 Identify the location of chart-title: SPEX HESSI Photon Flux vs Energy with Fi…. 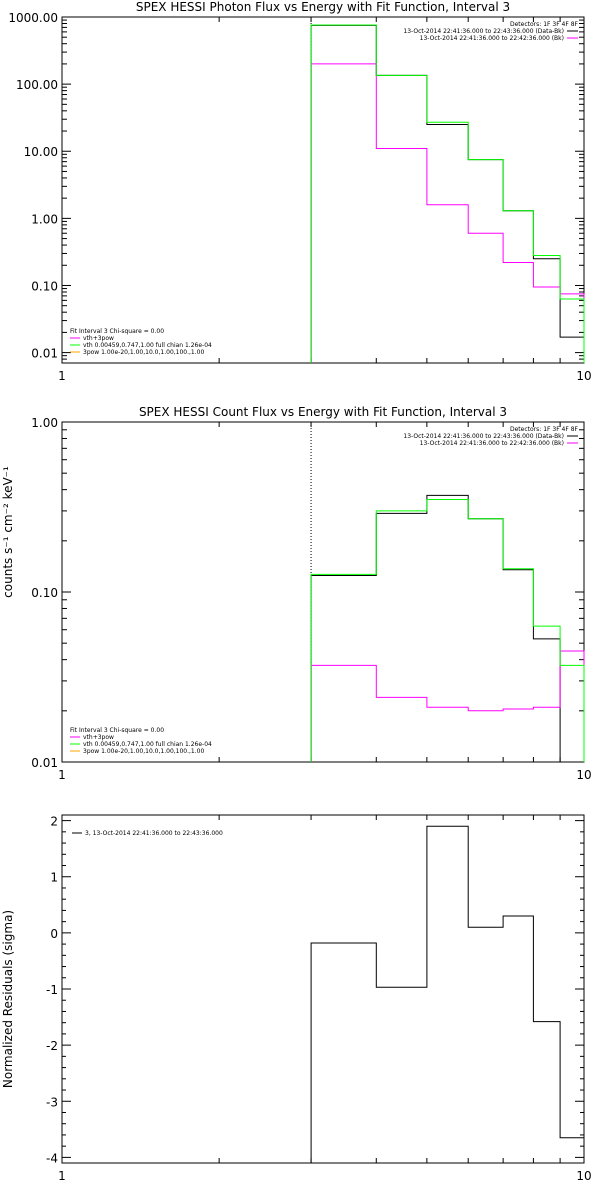
(323, 7).